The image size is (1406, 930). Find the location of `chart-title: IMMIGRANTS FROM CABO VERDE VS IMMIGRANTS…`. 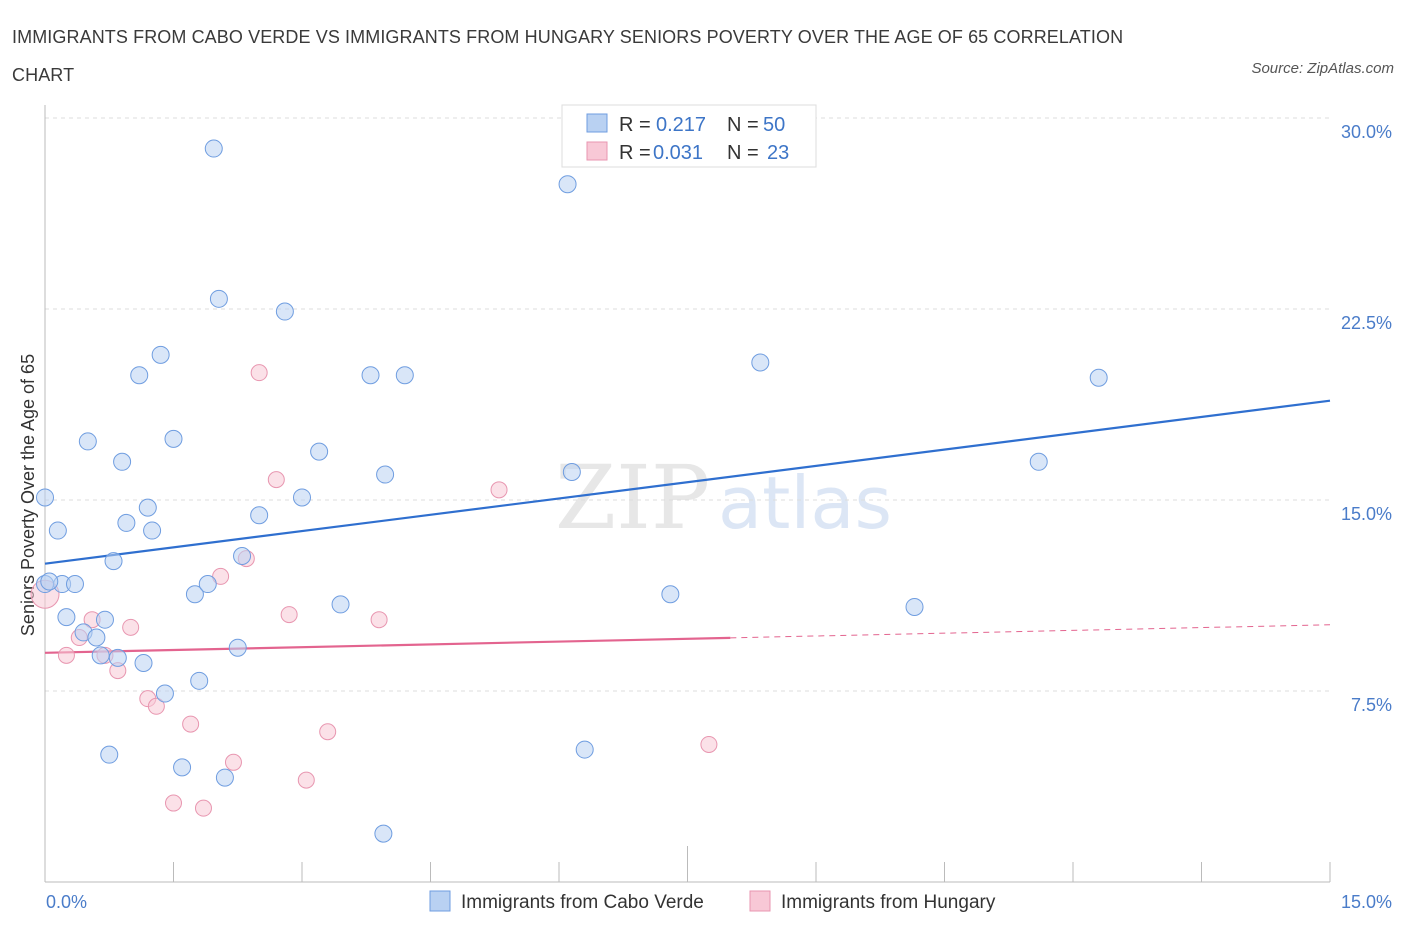

chart-title: IMMIGRANTS FROM CABO VERDE VS IMMIGRANTS… is located at coordinates (568, 56).